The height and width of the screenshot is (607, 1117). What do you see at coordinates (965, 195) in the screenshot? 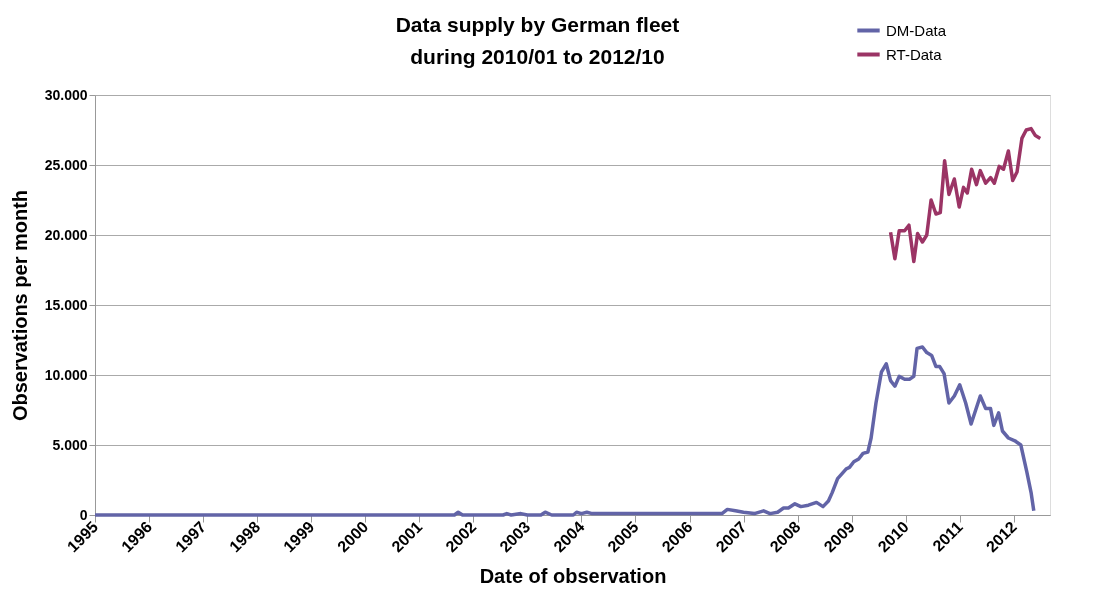
I see `line-series` at bounding box center [965, 195].